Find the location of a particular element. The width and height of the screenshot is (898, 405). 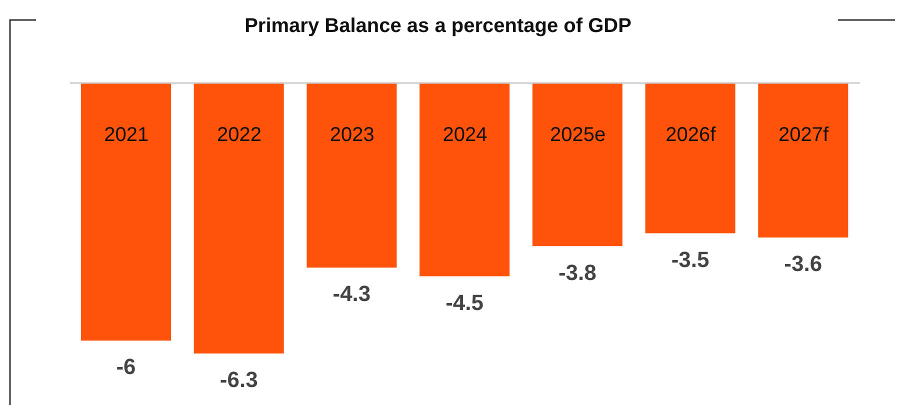

data-label: -4.5 is located at coordinates (465, 302).